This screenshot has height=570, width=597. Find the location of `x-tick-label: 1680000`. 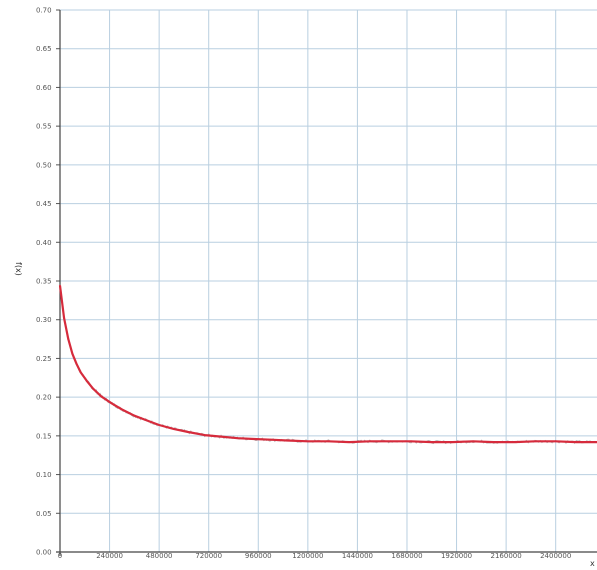

x-tick-label: 1680000 is located at coordinates (406, 556).